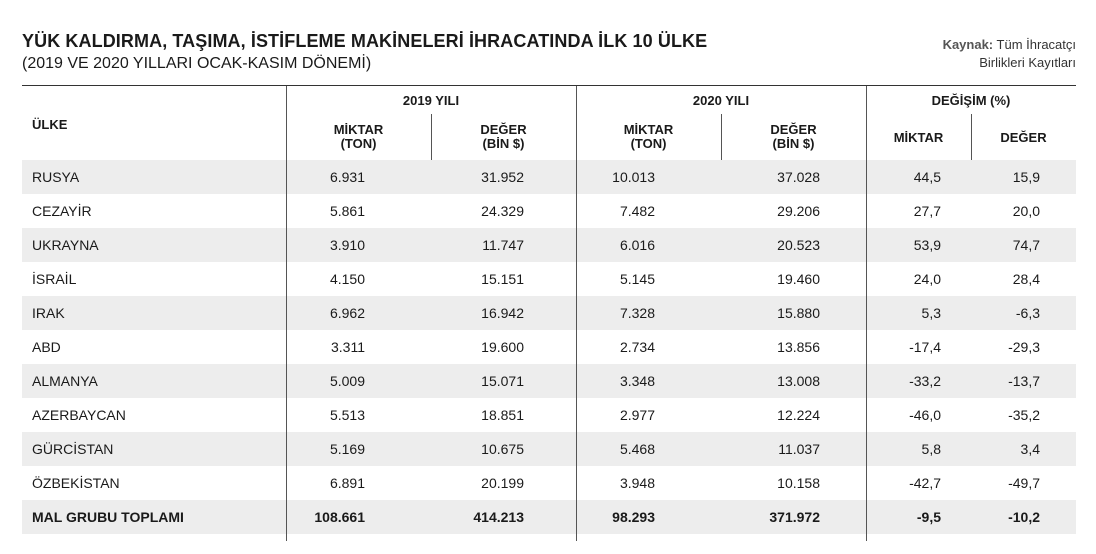 This screenshot has width=1096, height=554. What do you see at coordinates (502, 211) in the screenshot?
I see `cell-v2019: 24.329` at bounding box center [502, 211].